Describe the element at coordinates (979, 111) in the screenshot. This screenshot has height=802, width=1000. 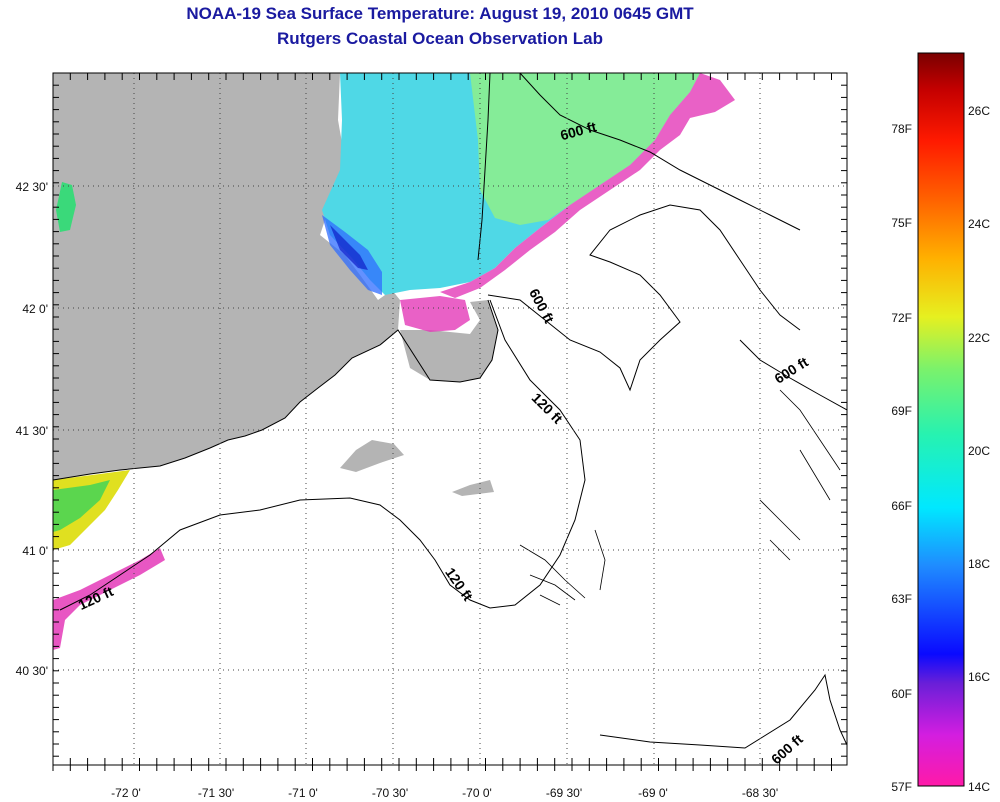
I see `colorbar-c-label: 26C` at that location.